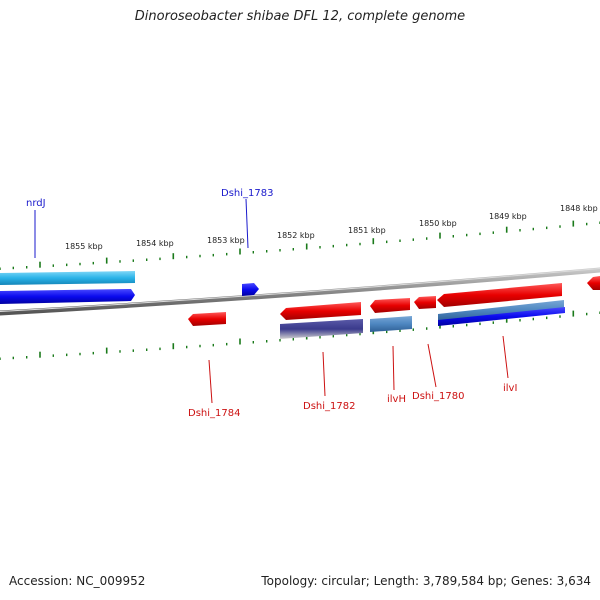 Image resolution: width=600 pixels, height=600 pixels. I want to click on gene-label-Dshi_1784: Dshi_1784, so click(214, 413).